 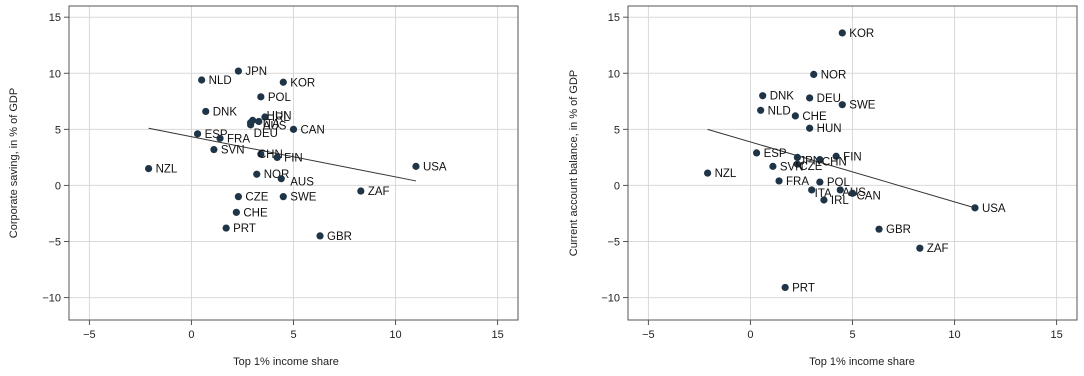 What do you see at coordinates (265, 117) in the screenshot?
I see `data-point-irl` at bounding box center [265, 117].